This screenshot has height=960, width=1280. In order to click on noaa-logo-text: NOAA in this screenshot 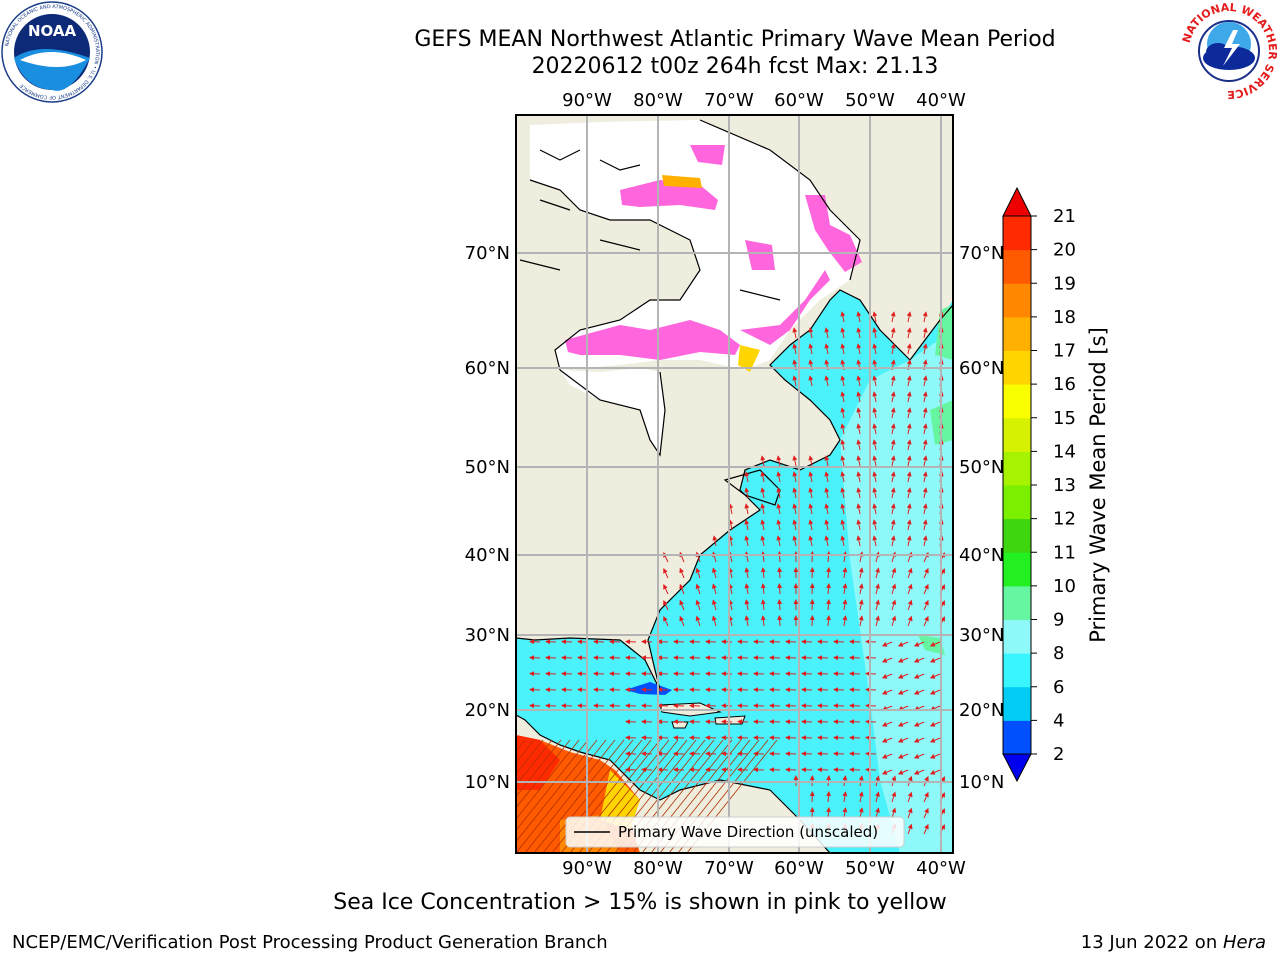, I will do `click(52, 31)`.